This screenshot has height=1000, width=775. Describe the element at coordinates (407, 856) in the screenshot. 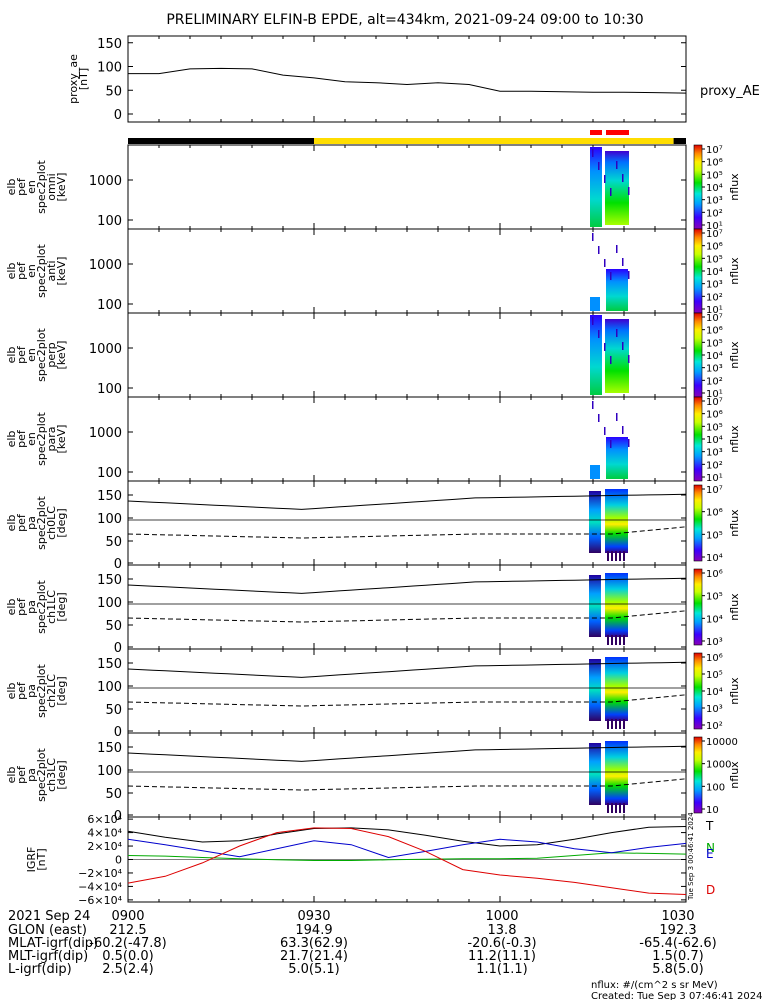

I see `igrf-series-N` at that location.